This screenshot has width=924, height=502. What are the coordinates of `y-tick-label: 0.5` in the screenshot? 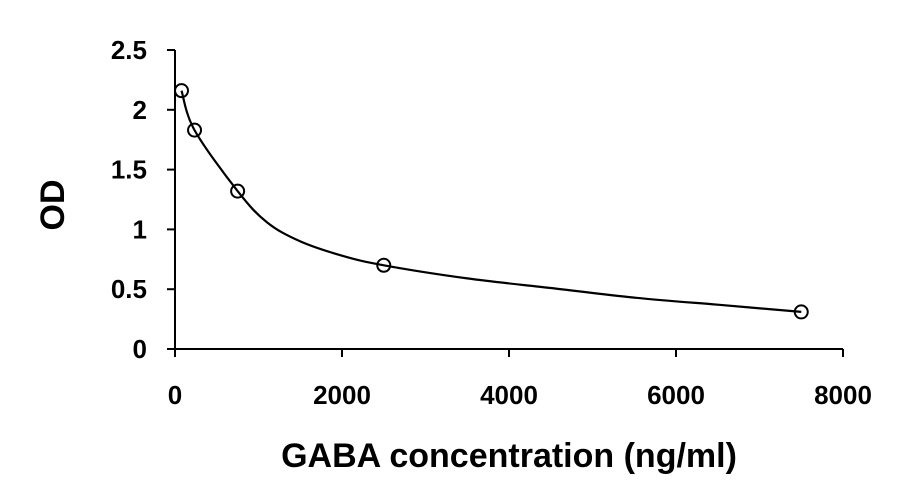 It's located at (129, 289).